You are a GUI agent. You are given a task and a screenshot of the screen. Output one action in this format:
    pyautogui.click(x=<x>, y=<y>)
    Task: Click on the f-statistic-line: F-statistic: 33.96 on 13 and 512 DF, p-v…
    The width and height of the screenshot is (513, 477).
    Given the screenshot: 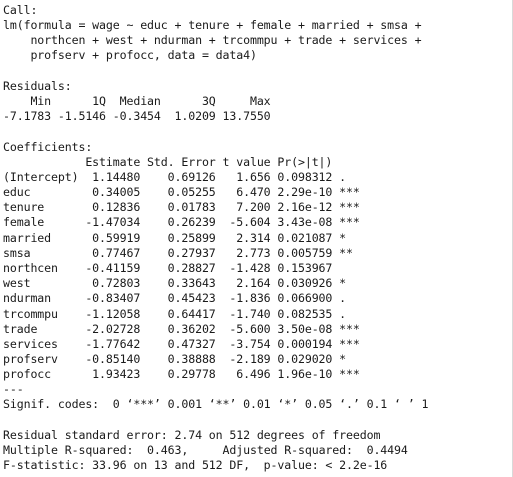 What is the action you would take?
    pyautogui.click(x=195, y=465)
    